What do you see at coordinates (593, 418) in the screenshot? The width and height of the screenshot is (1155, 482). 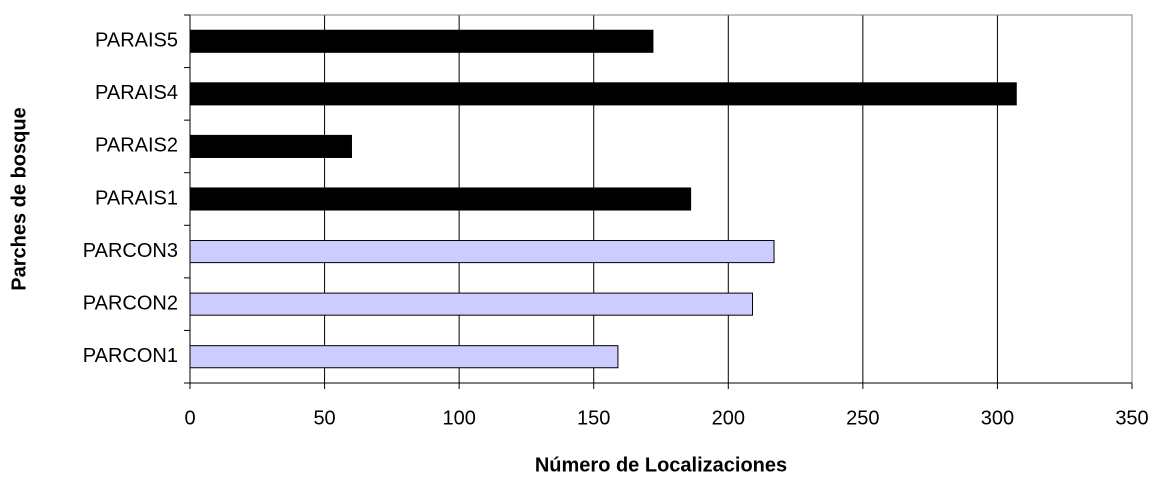 I see `x-tick-label: 150` at bounding box center [593, 418].